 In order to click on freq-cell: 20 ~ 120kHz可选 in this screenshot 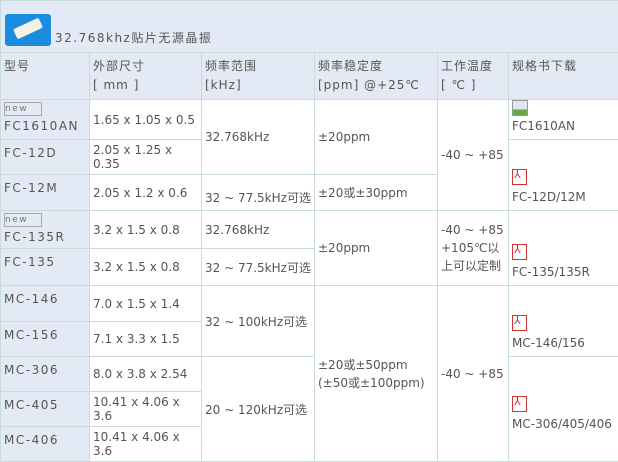, I will do `click(258, 409)`.